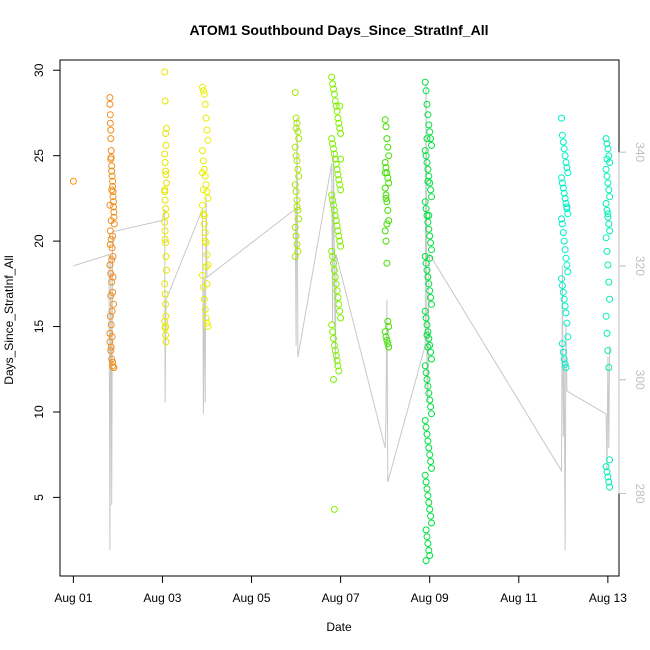 This screenshot has height=650, width=650. Describe the element at coordinates (39, 497) in the screenshot. I see `y-tick-label: 5` at that location.